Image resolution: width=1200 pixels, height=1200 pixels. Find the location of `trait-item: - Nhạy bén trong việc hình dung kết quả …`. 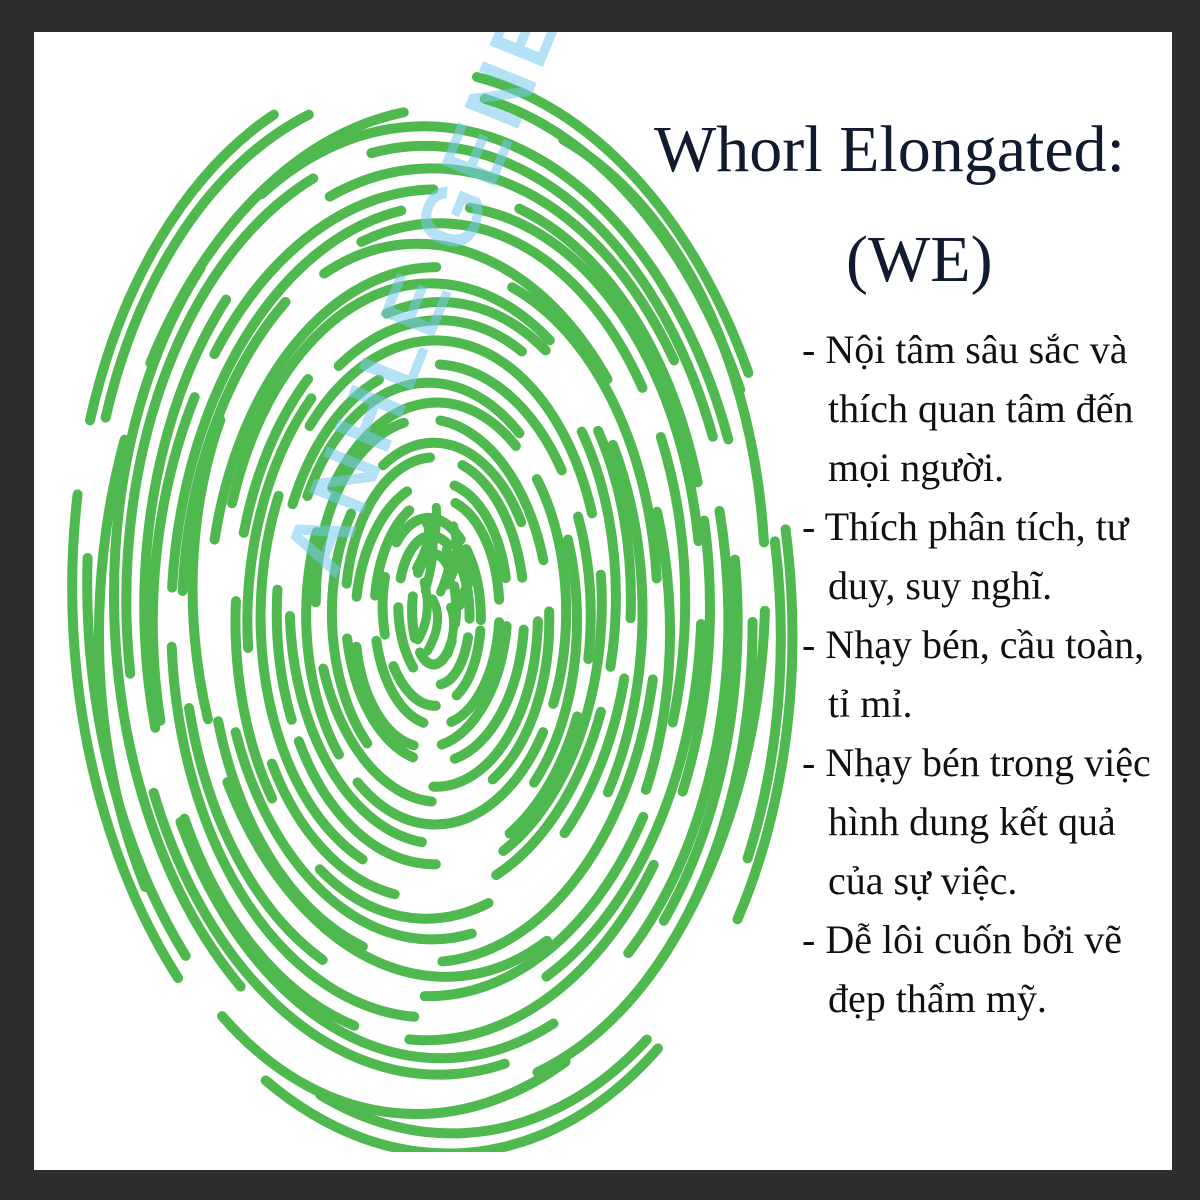

trait-item: - Nhạy bén trong việc hình dung kết quả … is located at coordinates (976, 821).